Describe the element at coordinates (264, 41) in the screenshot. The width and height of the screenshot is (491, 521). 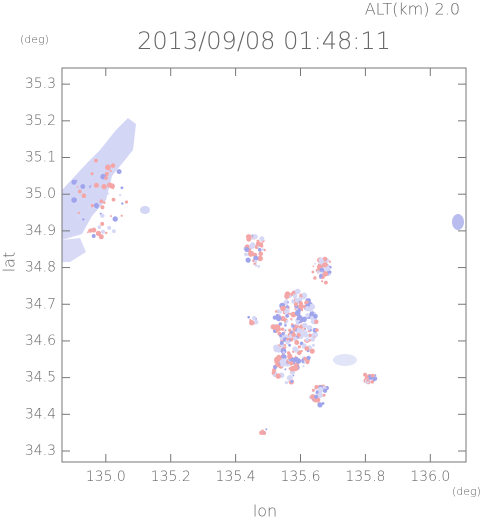
I see `chart-title: 2013/09/08 01:48:11` at that location.